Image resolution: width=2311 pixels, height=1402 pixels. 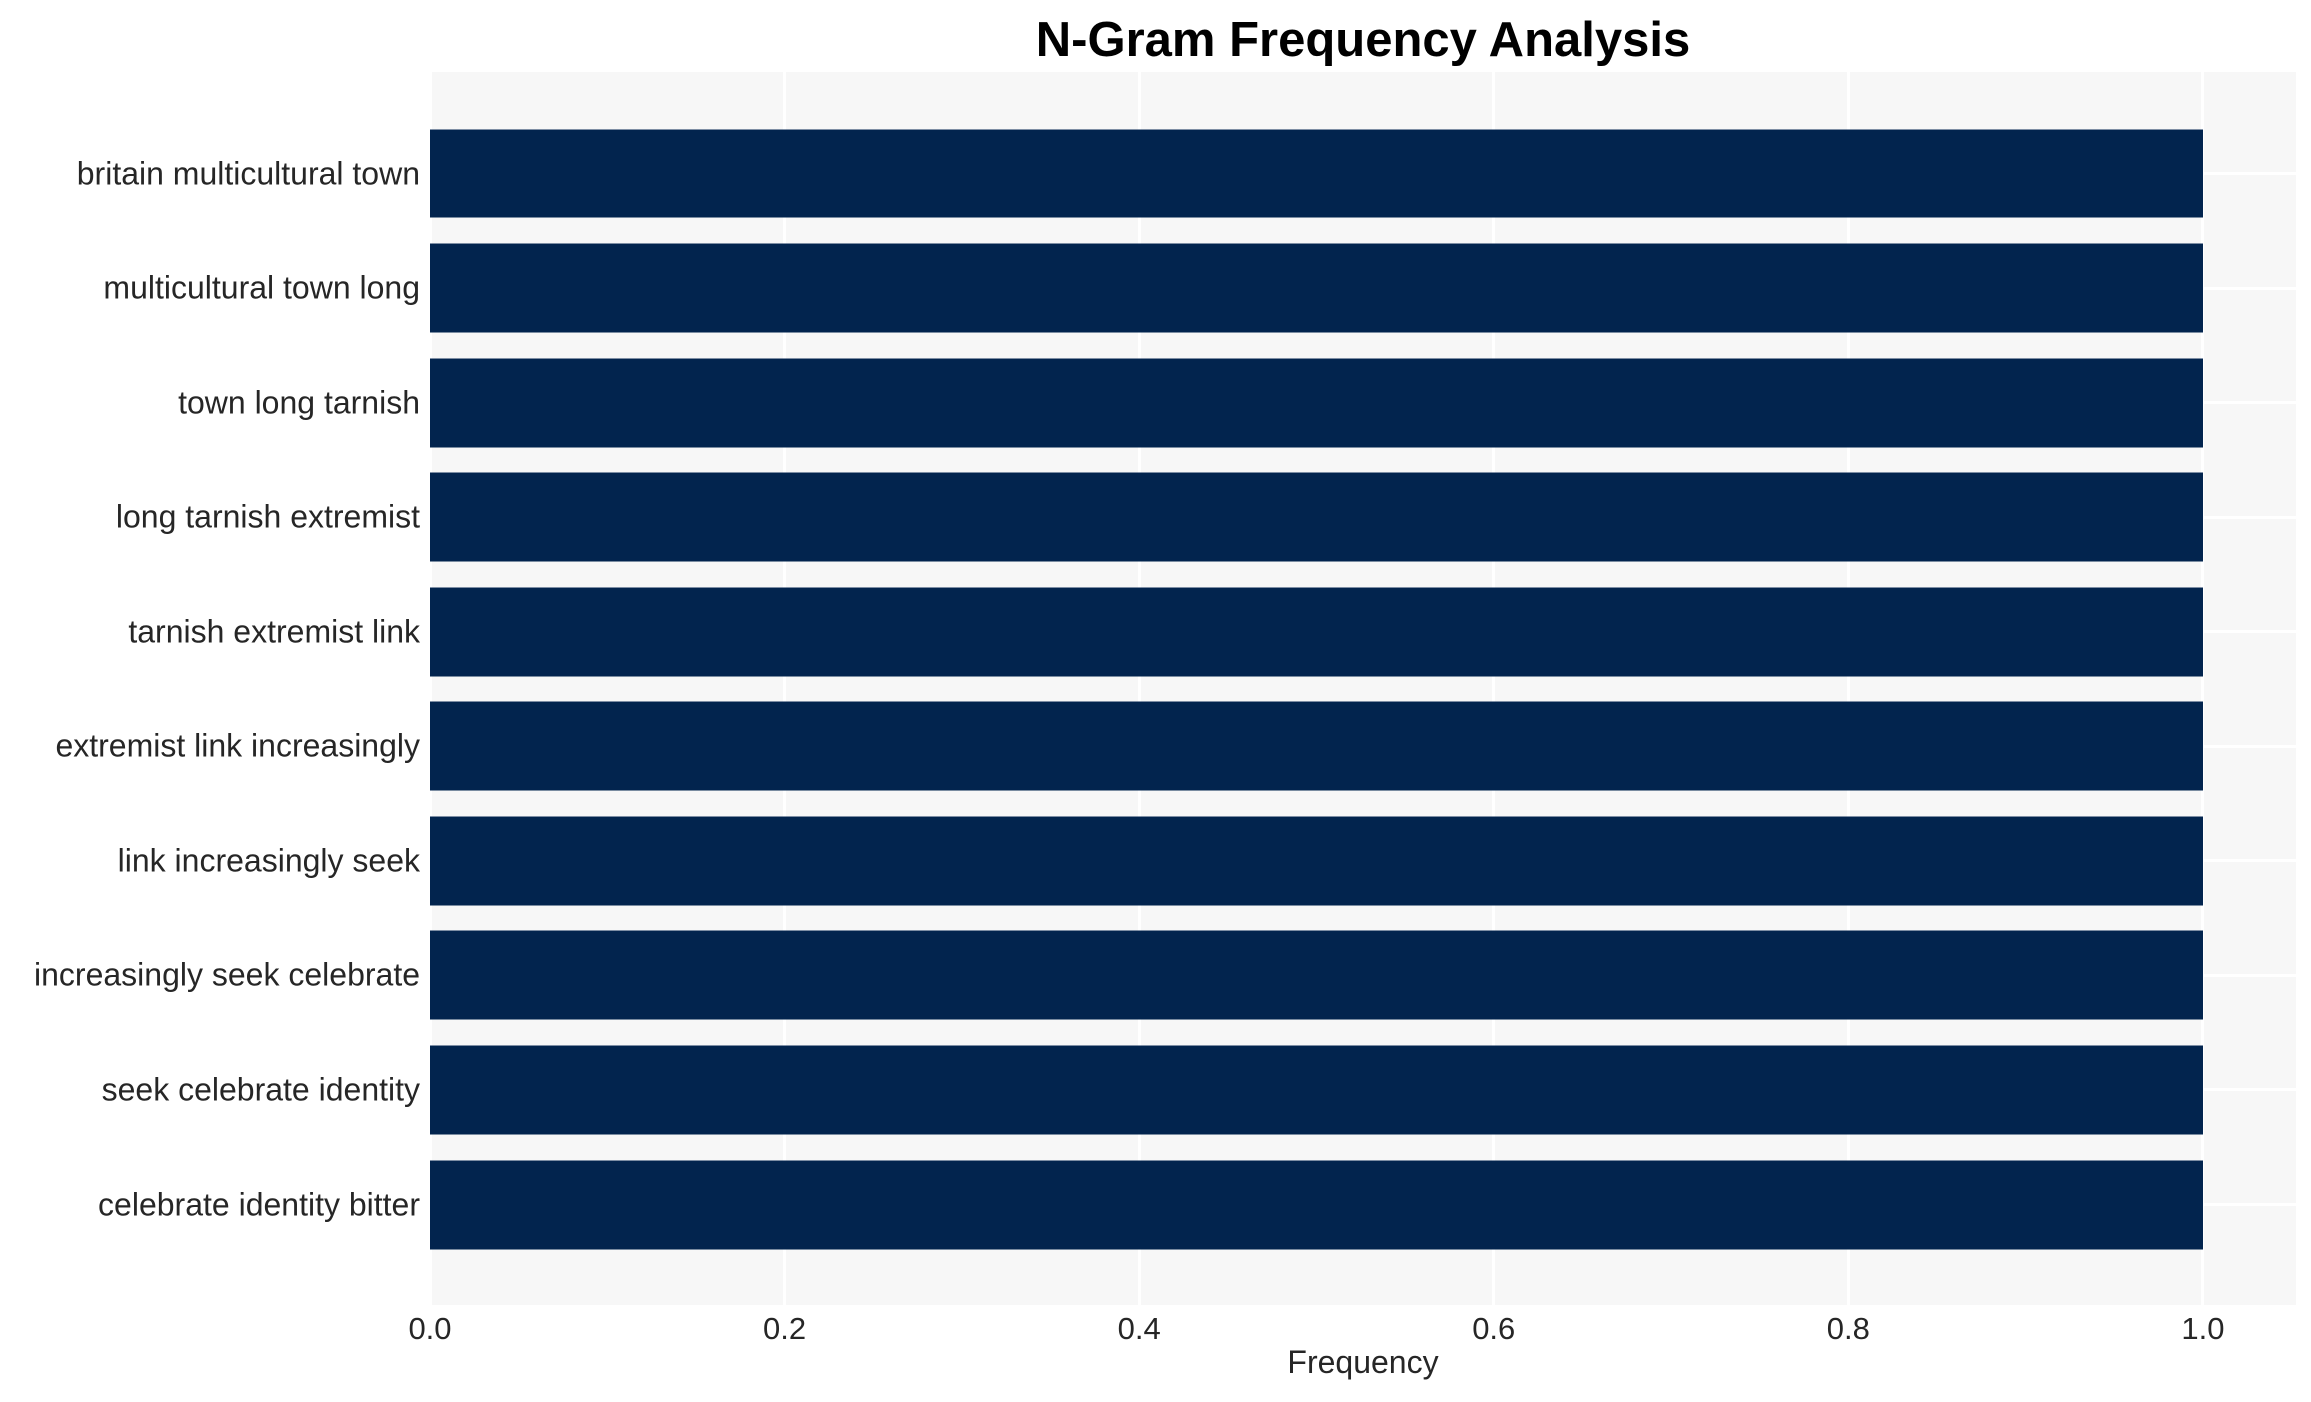 What do you see at coordinates (1363, 1362) in the screenshot?
I see `x-axis-label: Frequency` at bounding box center [1363, 1362].